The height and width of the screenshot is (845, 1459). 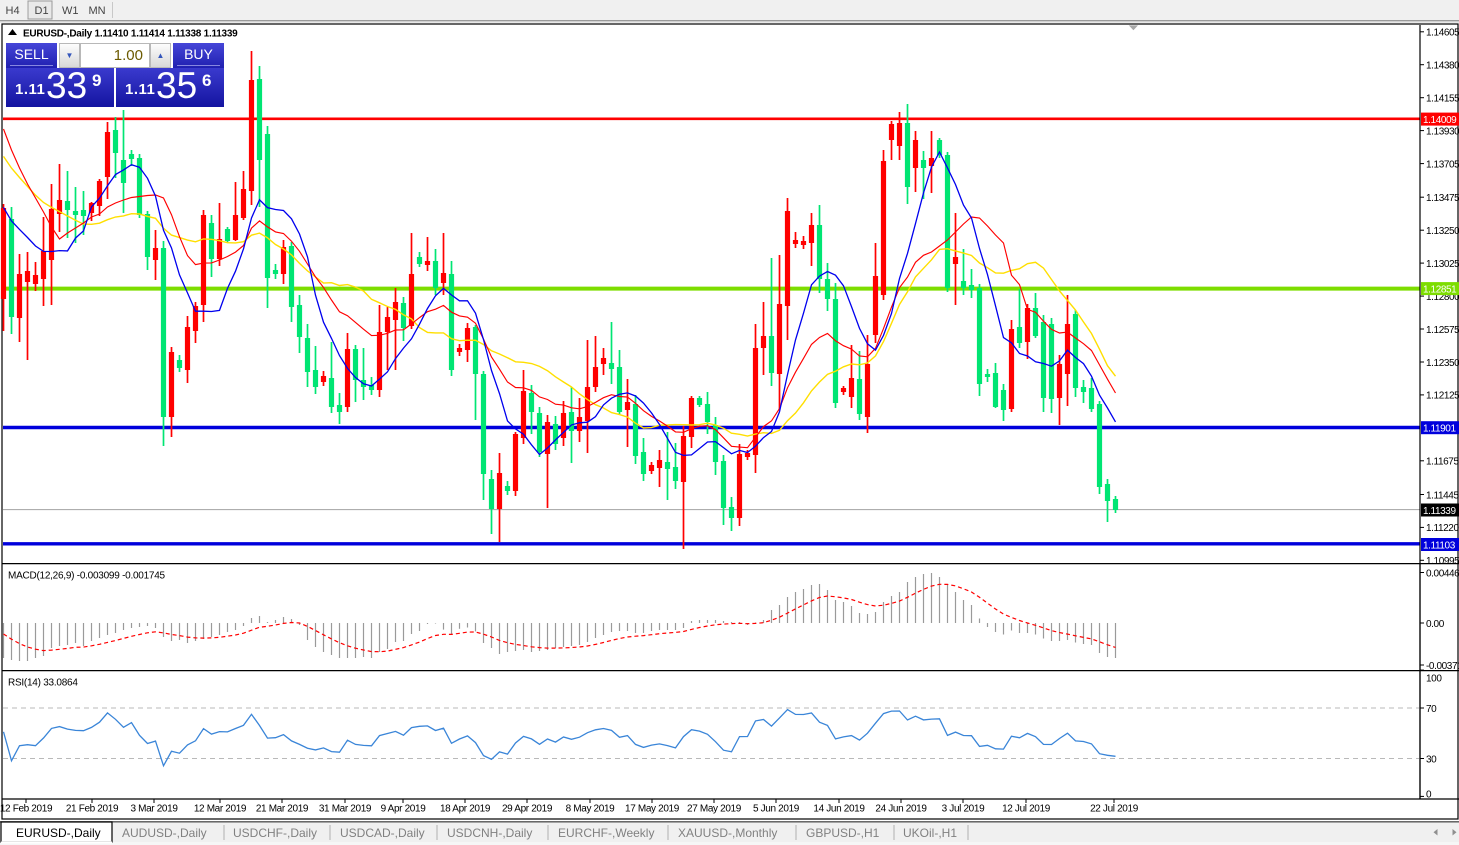 I want to click on svg-text: H4, so click(x=13, y=11).